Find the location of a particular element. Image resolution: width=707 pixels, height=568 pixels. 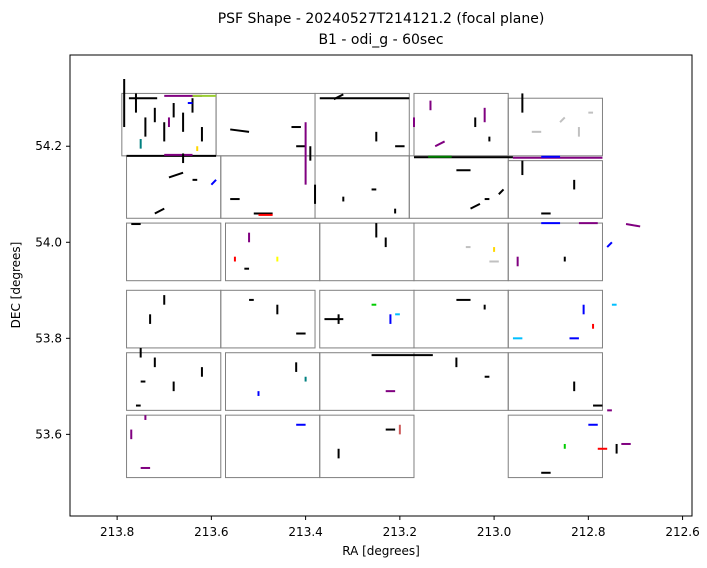

x-tick-label: 213.0 is located at coordinates (494, 532).